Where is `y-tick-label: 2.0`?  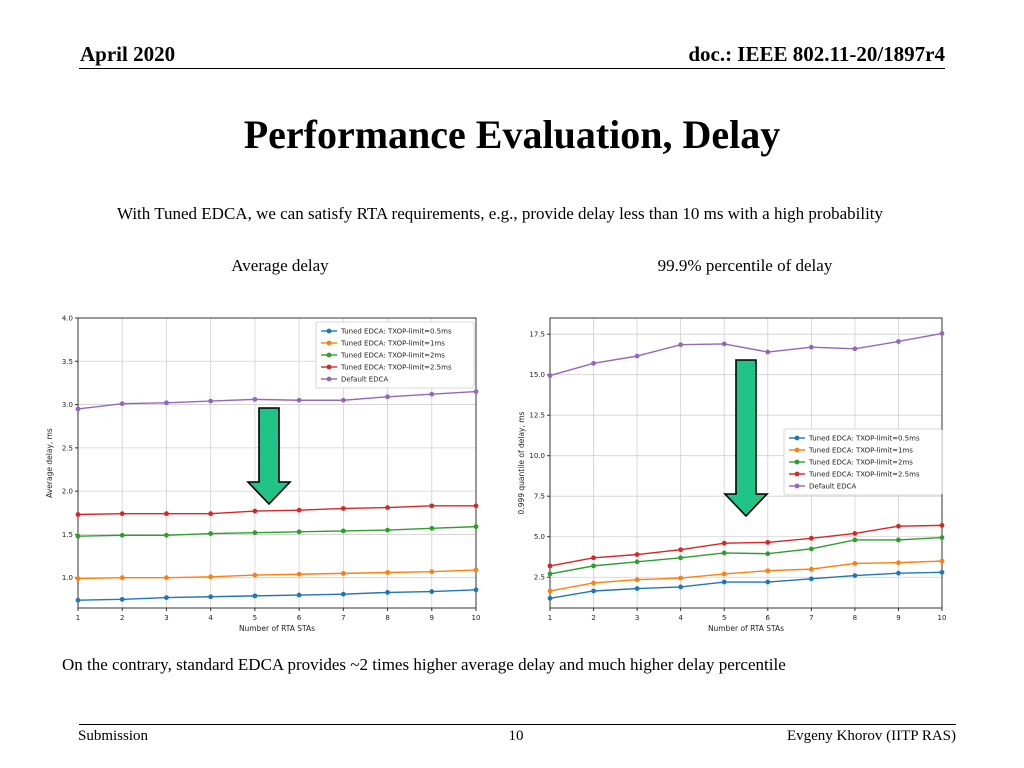
y-tick-label: 2.0 is located at coordinates (67, 492).